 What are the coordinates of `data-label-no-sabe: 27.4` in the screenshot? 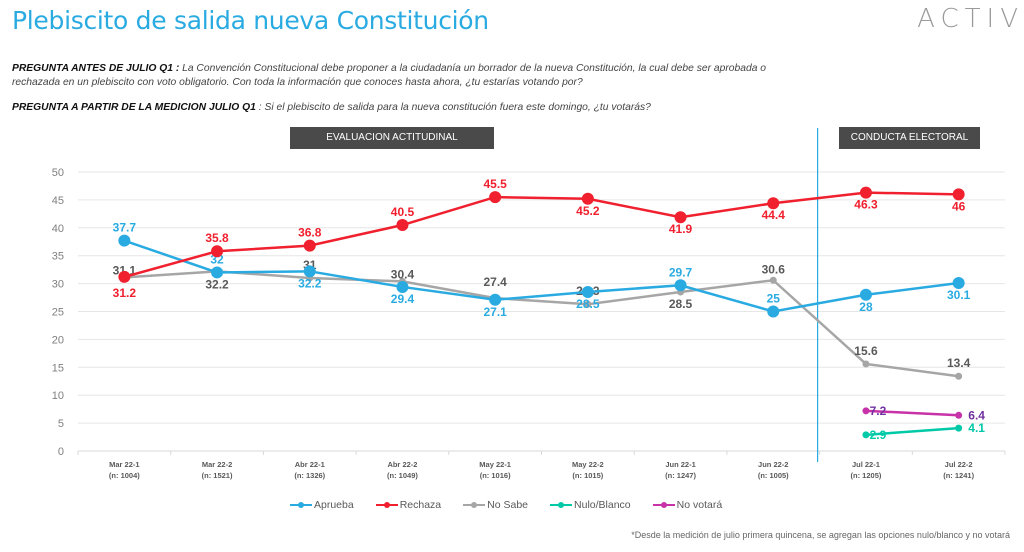 It's located at (495, 282).